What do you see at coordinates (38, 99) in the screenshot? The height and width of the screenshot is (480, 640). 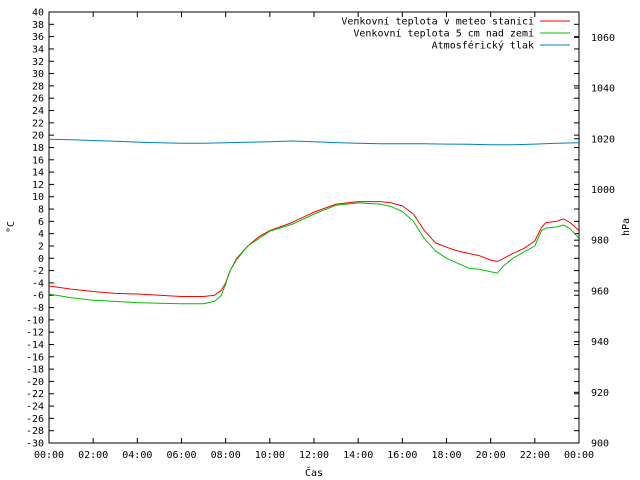 I see `y-tick-label: 26` at bounding box center [38, 99].